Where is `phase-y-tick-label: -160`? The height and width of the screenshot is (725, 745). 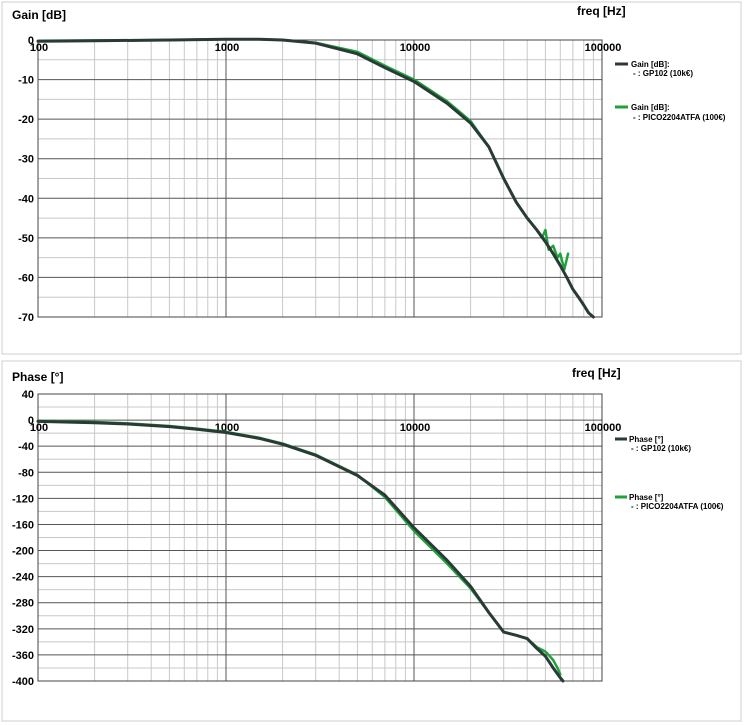 phase-y-tick-label: -160 is located at coordinates (23, 525).